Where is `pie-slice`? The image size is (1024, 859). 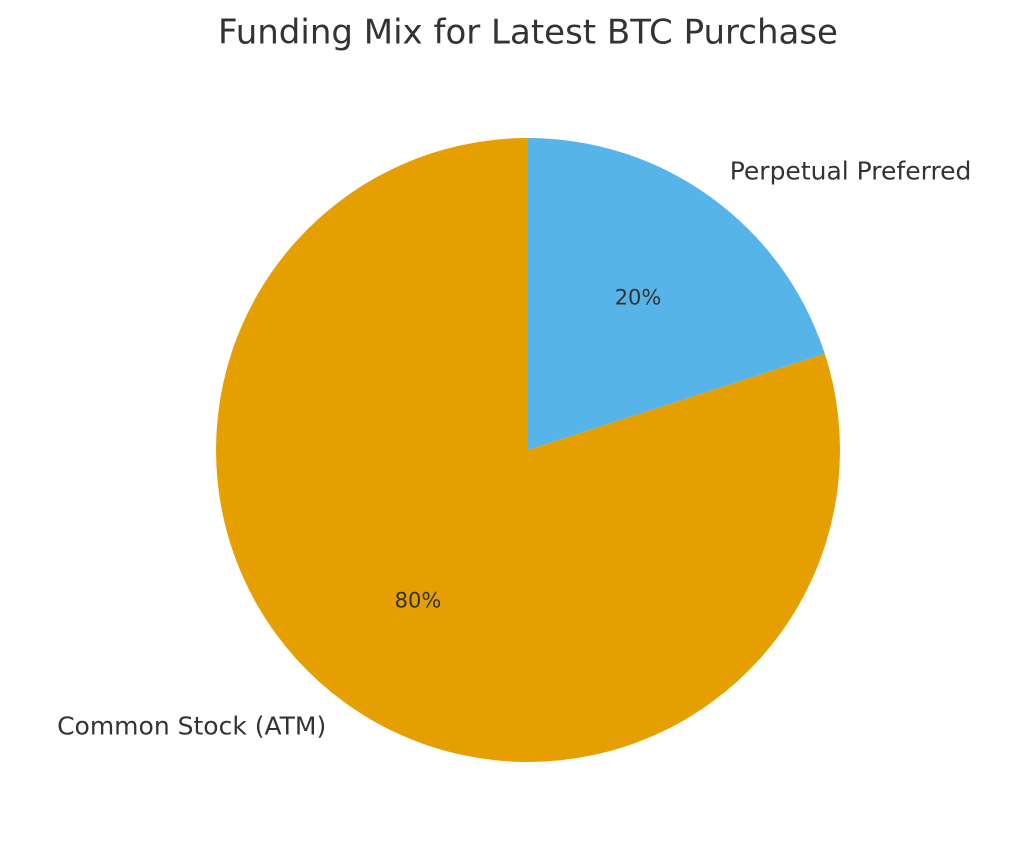 pie-slice is located at coordinates (676, 294).